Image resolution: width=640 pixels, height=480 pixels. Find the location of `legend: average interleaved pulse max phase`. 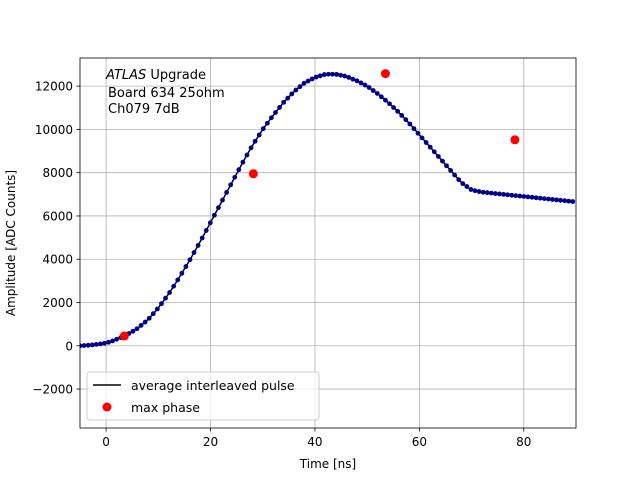

legend: average interleaved pulse max phase is located at coordinates (203, 396).